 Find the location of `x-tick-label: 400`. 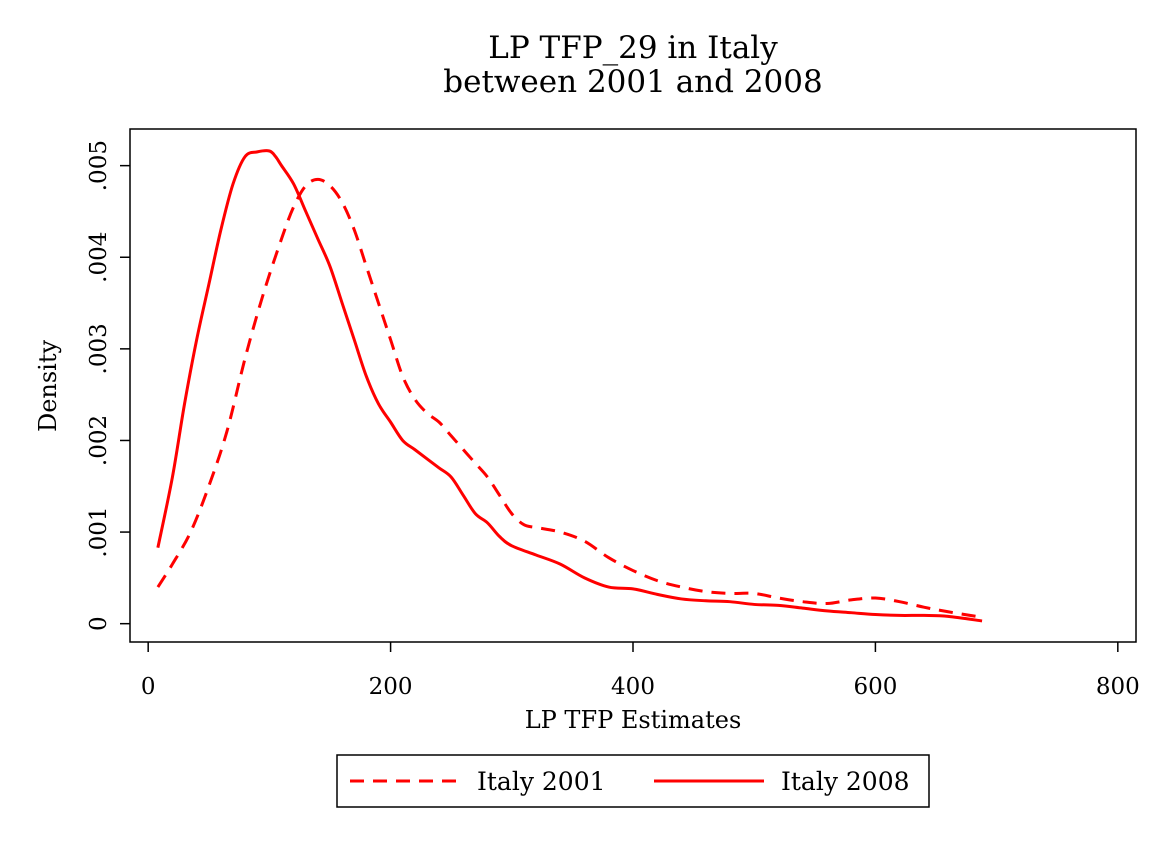

x-tick-label: 400 is located at coordinates (633, 687).